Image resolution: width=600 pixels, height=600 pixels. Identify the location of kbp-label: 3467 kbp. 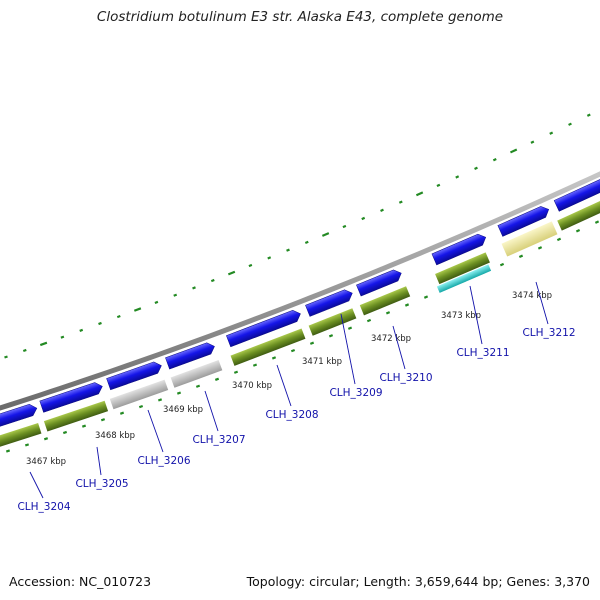
(46, 462).